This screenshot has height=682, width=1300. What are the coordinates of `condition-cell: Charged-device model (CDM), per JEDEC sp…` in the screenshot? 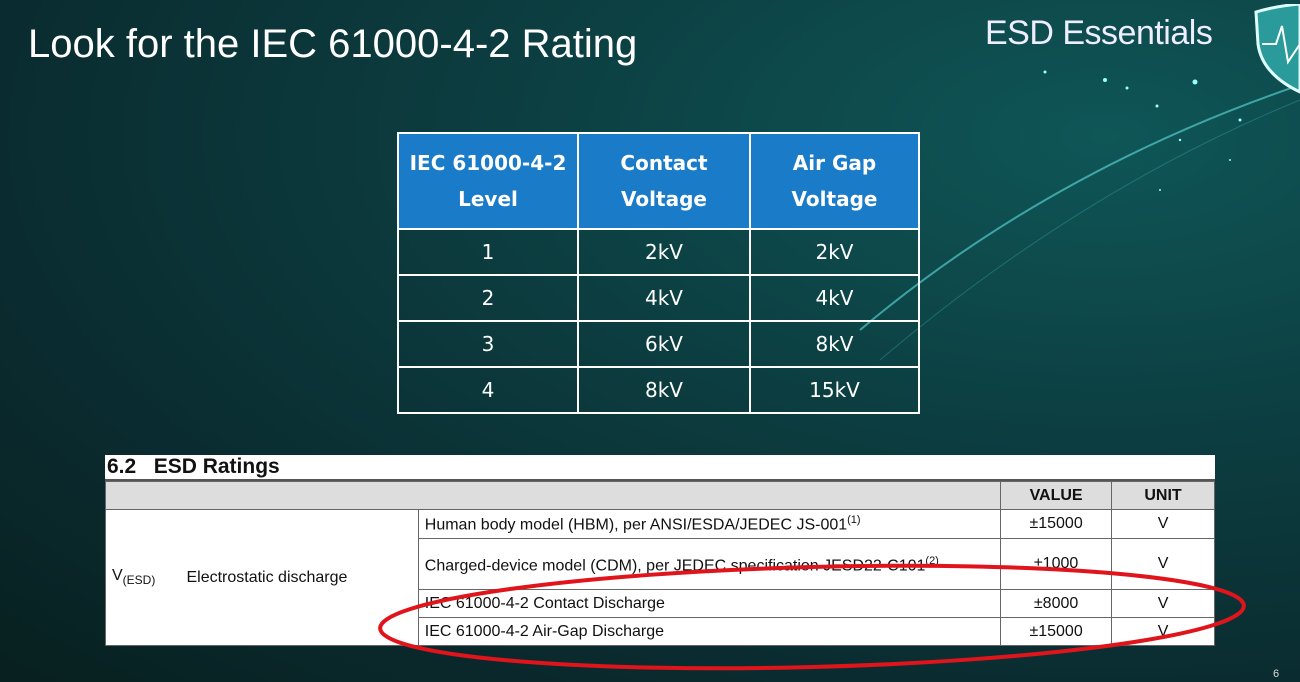 It's located at (709, 564).